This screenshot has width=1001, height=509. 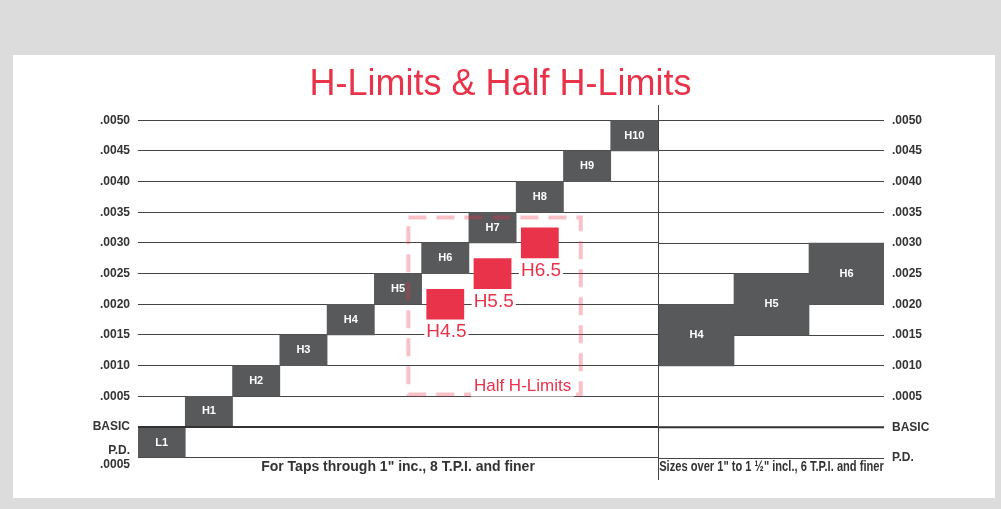 What do you see at coordinates (539, 195) in the screenshot?
I see `x-tick-label: H8` at bounding box center [539, 195].